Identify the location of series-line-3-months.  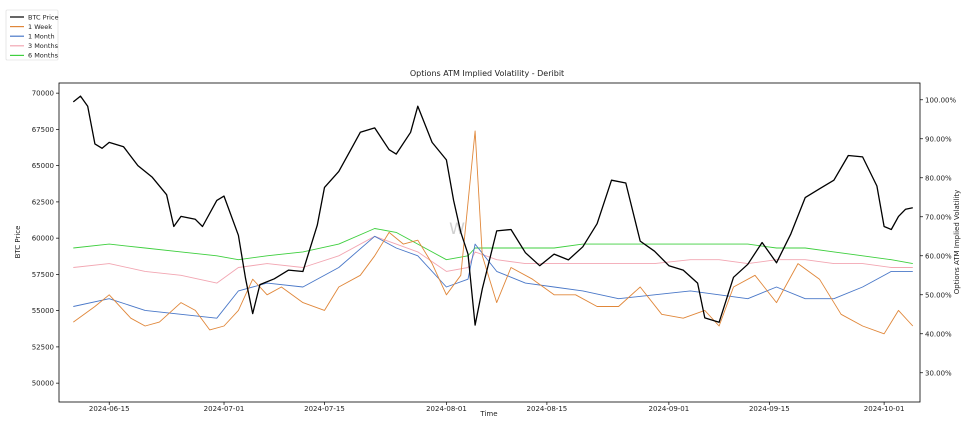
(493, 259).